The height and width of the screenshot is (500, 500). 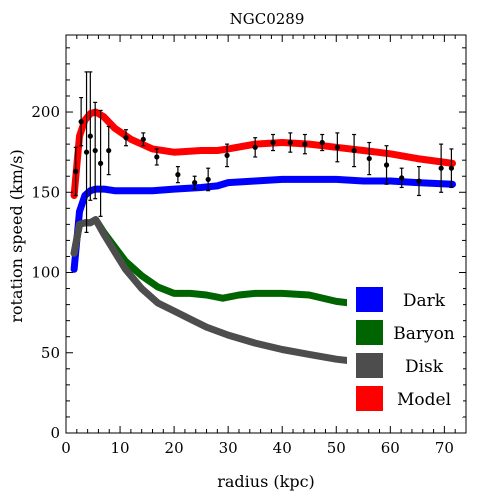 I want to click on legend-label-model: Model, so click(x=424, y=400).